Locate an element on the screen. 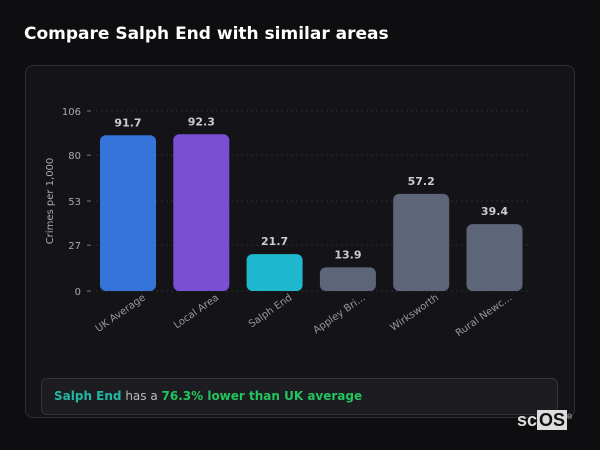 The image size is (600, 450). data-label: 57.2 is located at coordinates (421, 181).